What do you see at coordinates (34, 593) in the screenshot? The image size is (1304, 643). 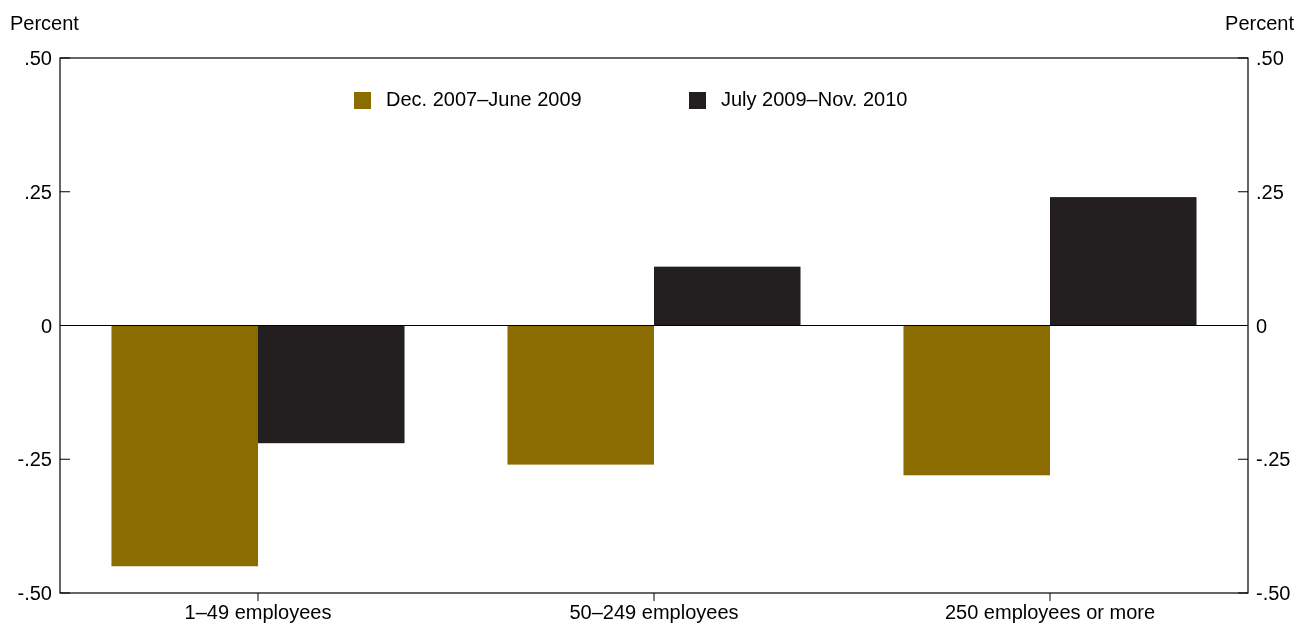 I see `y-tick-label: -.50` at bounding box center [34, 593].